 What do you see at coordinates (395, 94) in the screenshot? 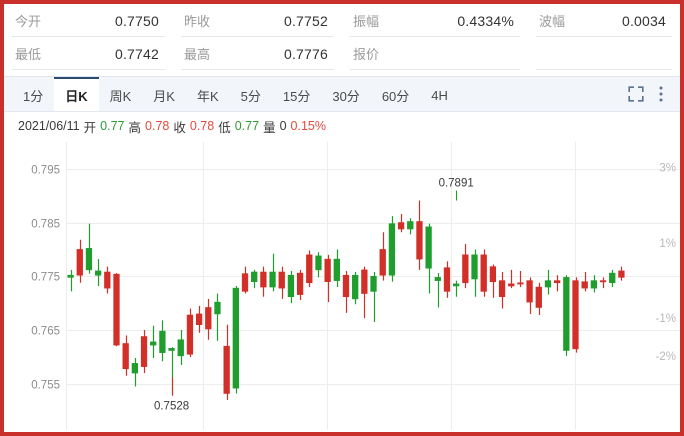
I see `tab-60min: 60分` at bounding box center [395, 94].